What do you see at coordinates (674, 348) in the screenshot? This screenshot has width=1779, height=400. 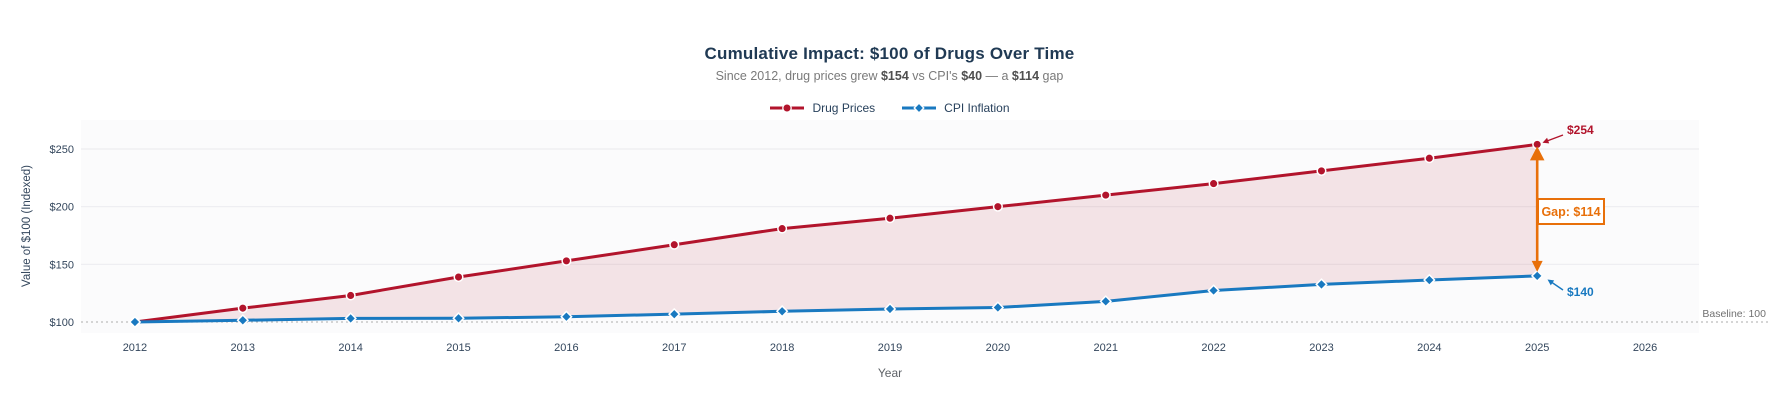 I see `x-tick-label: 2017` at bounding box center [674, 348].